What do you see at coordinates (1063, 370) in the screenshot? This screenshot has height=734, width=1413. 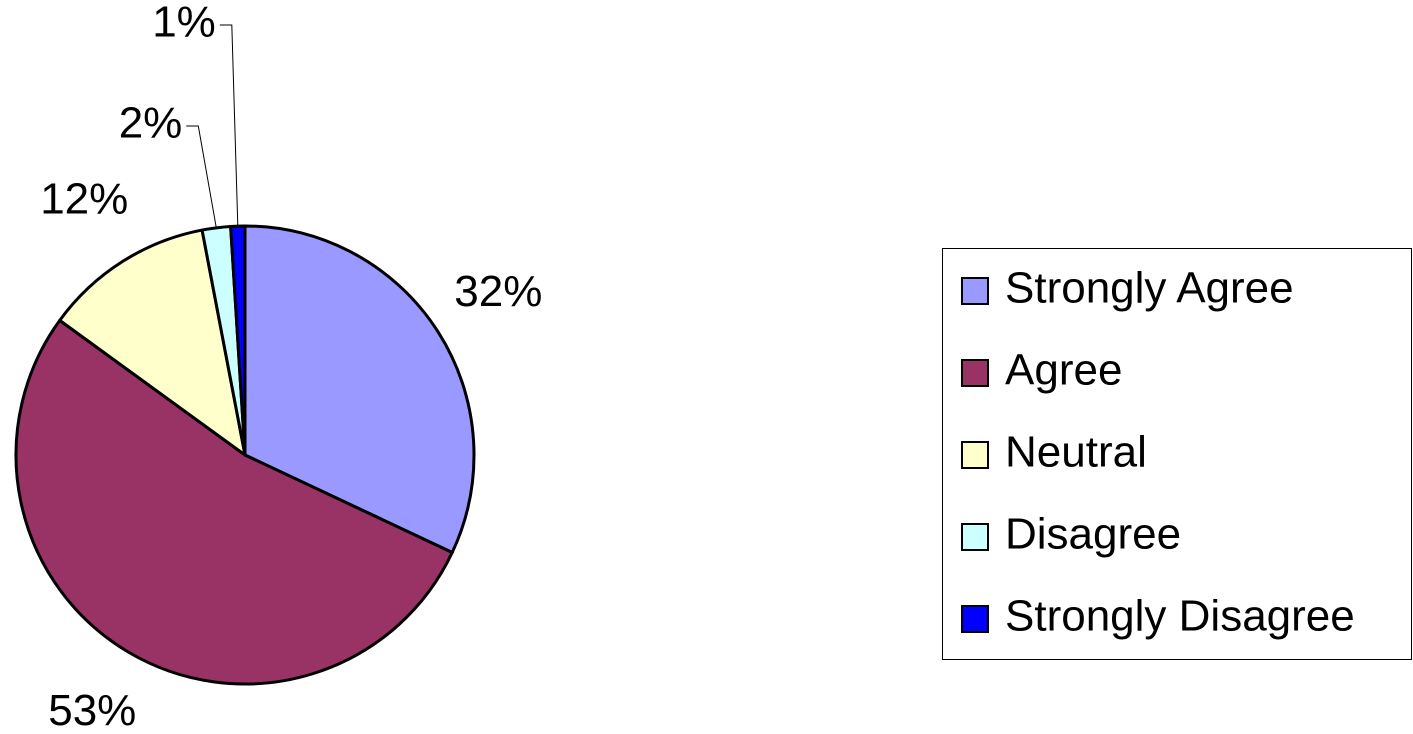 I see `legend-label: Agree` at bounding box center [1063, 370].